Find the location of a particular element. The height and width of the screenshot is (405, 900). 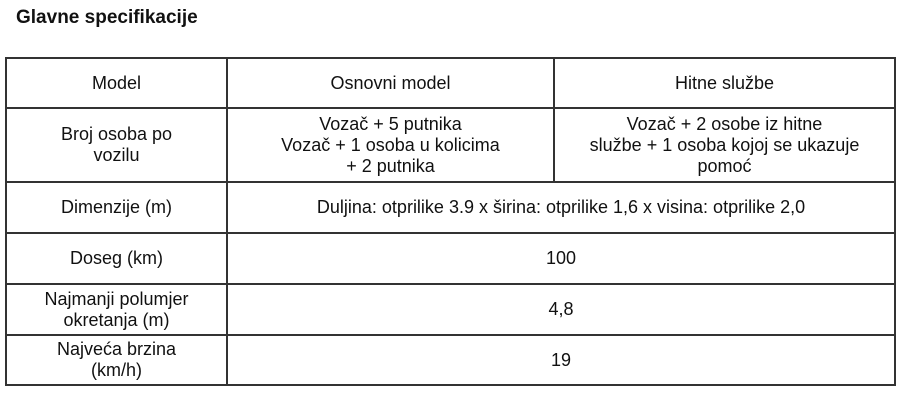

header-emergency: Hitne službe is located at coordinates (724, 83).